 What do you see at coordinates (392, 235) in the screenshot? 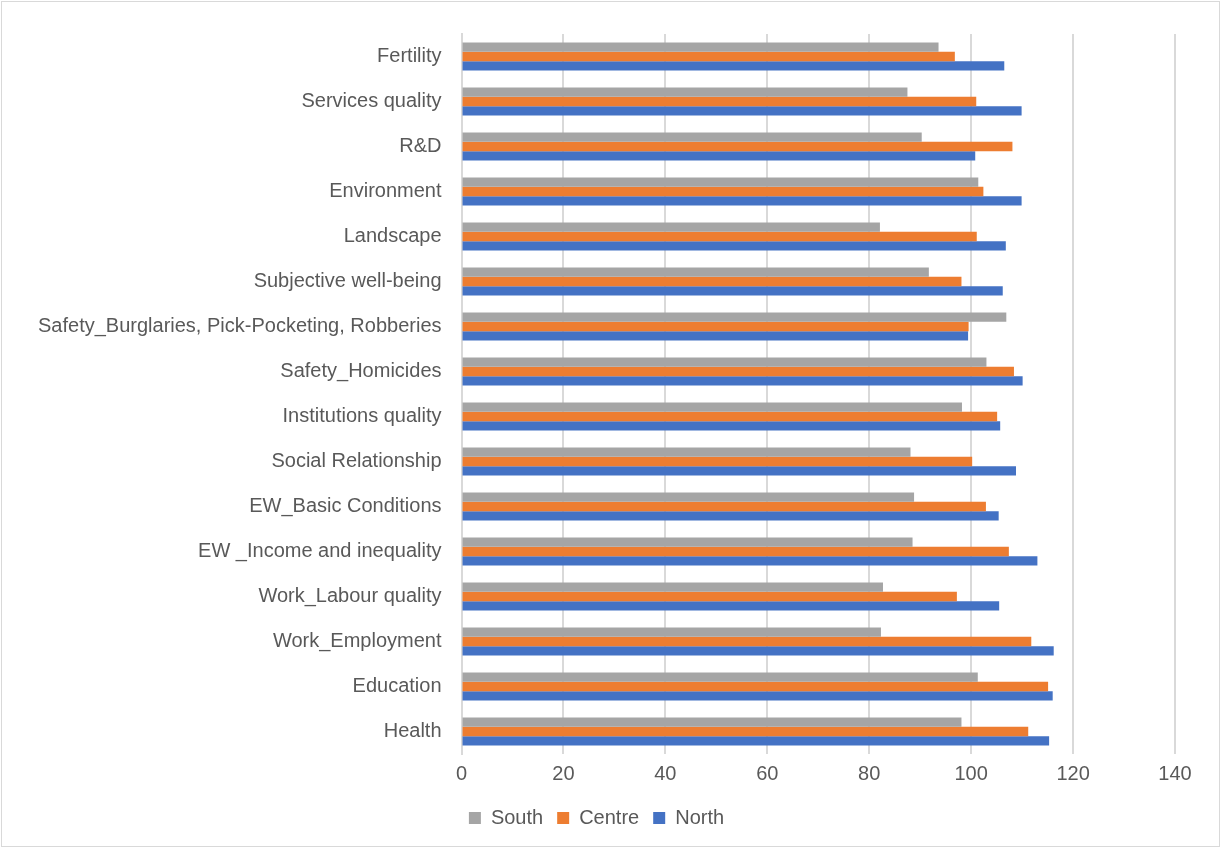
I see `y-tick-label: Landscape` at bounding box center [392, 235].